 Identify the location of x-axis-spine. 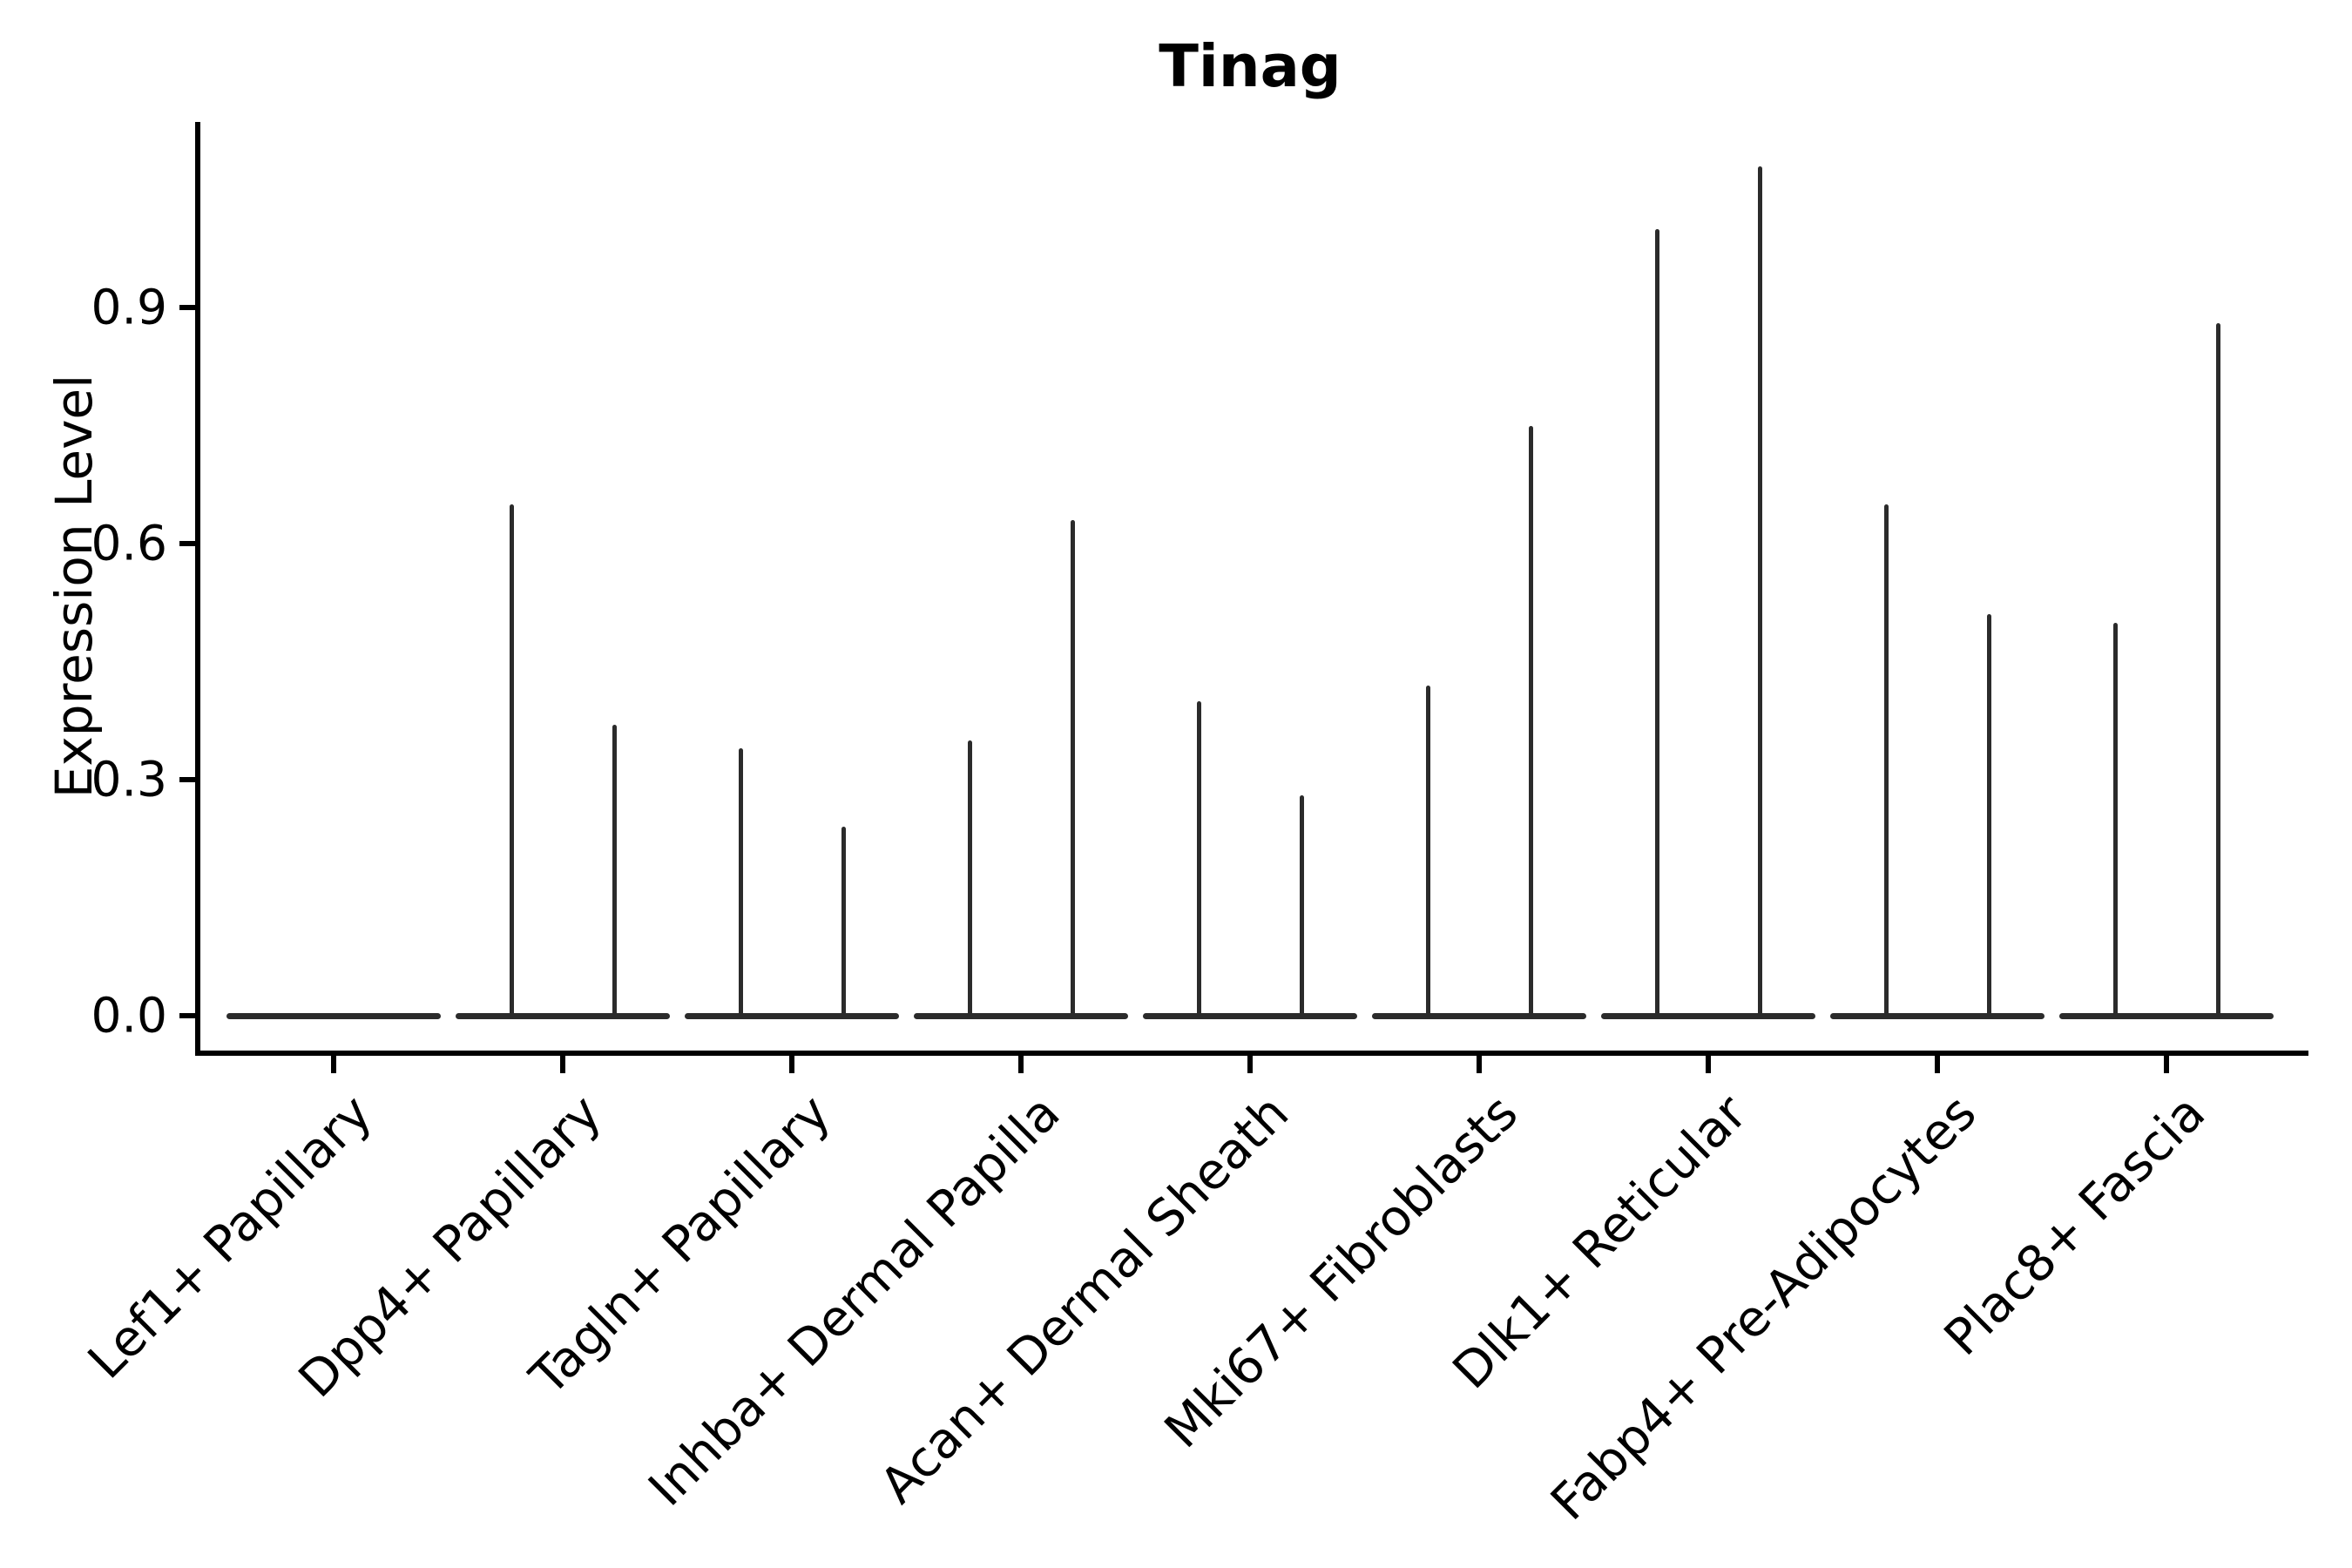
(1251, 1054).